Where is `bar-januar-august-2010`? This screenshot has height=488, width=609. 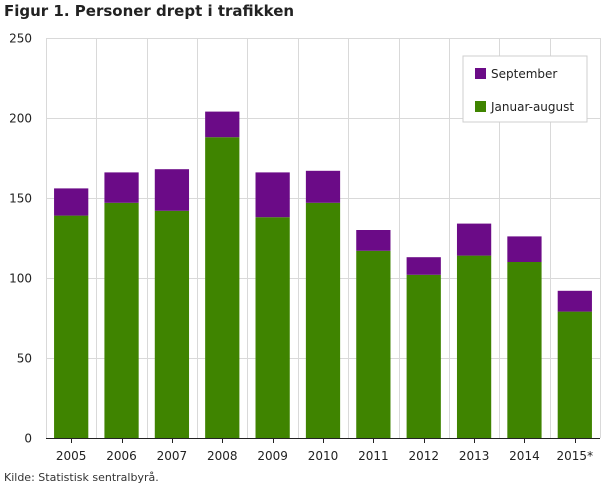 bar-januar-august-2010 is located at coordinates (323, 320).